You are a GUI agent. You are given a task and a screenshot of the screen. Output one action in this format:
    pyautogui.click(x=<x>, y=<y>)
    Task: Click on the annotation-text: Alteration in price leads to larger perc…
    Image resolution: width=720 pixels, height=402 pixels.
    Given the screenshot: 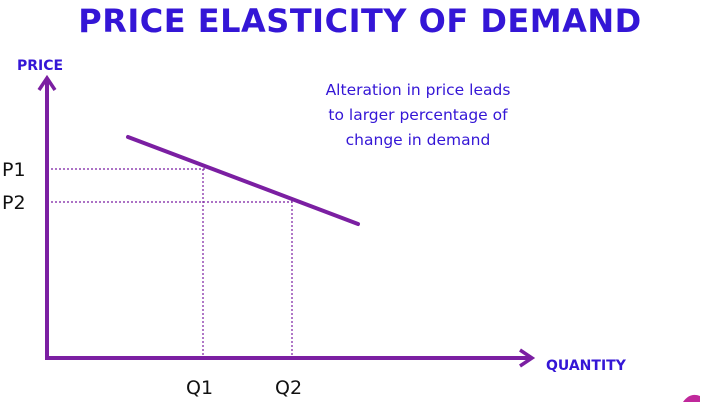 What is the action you would take?
    pyautogui.click(x=418, y=115)
    